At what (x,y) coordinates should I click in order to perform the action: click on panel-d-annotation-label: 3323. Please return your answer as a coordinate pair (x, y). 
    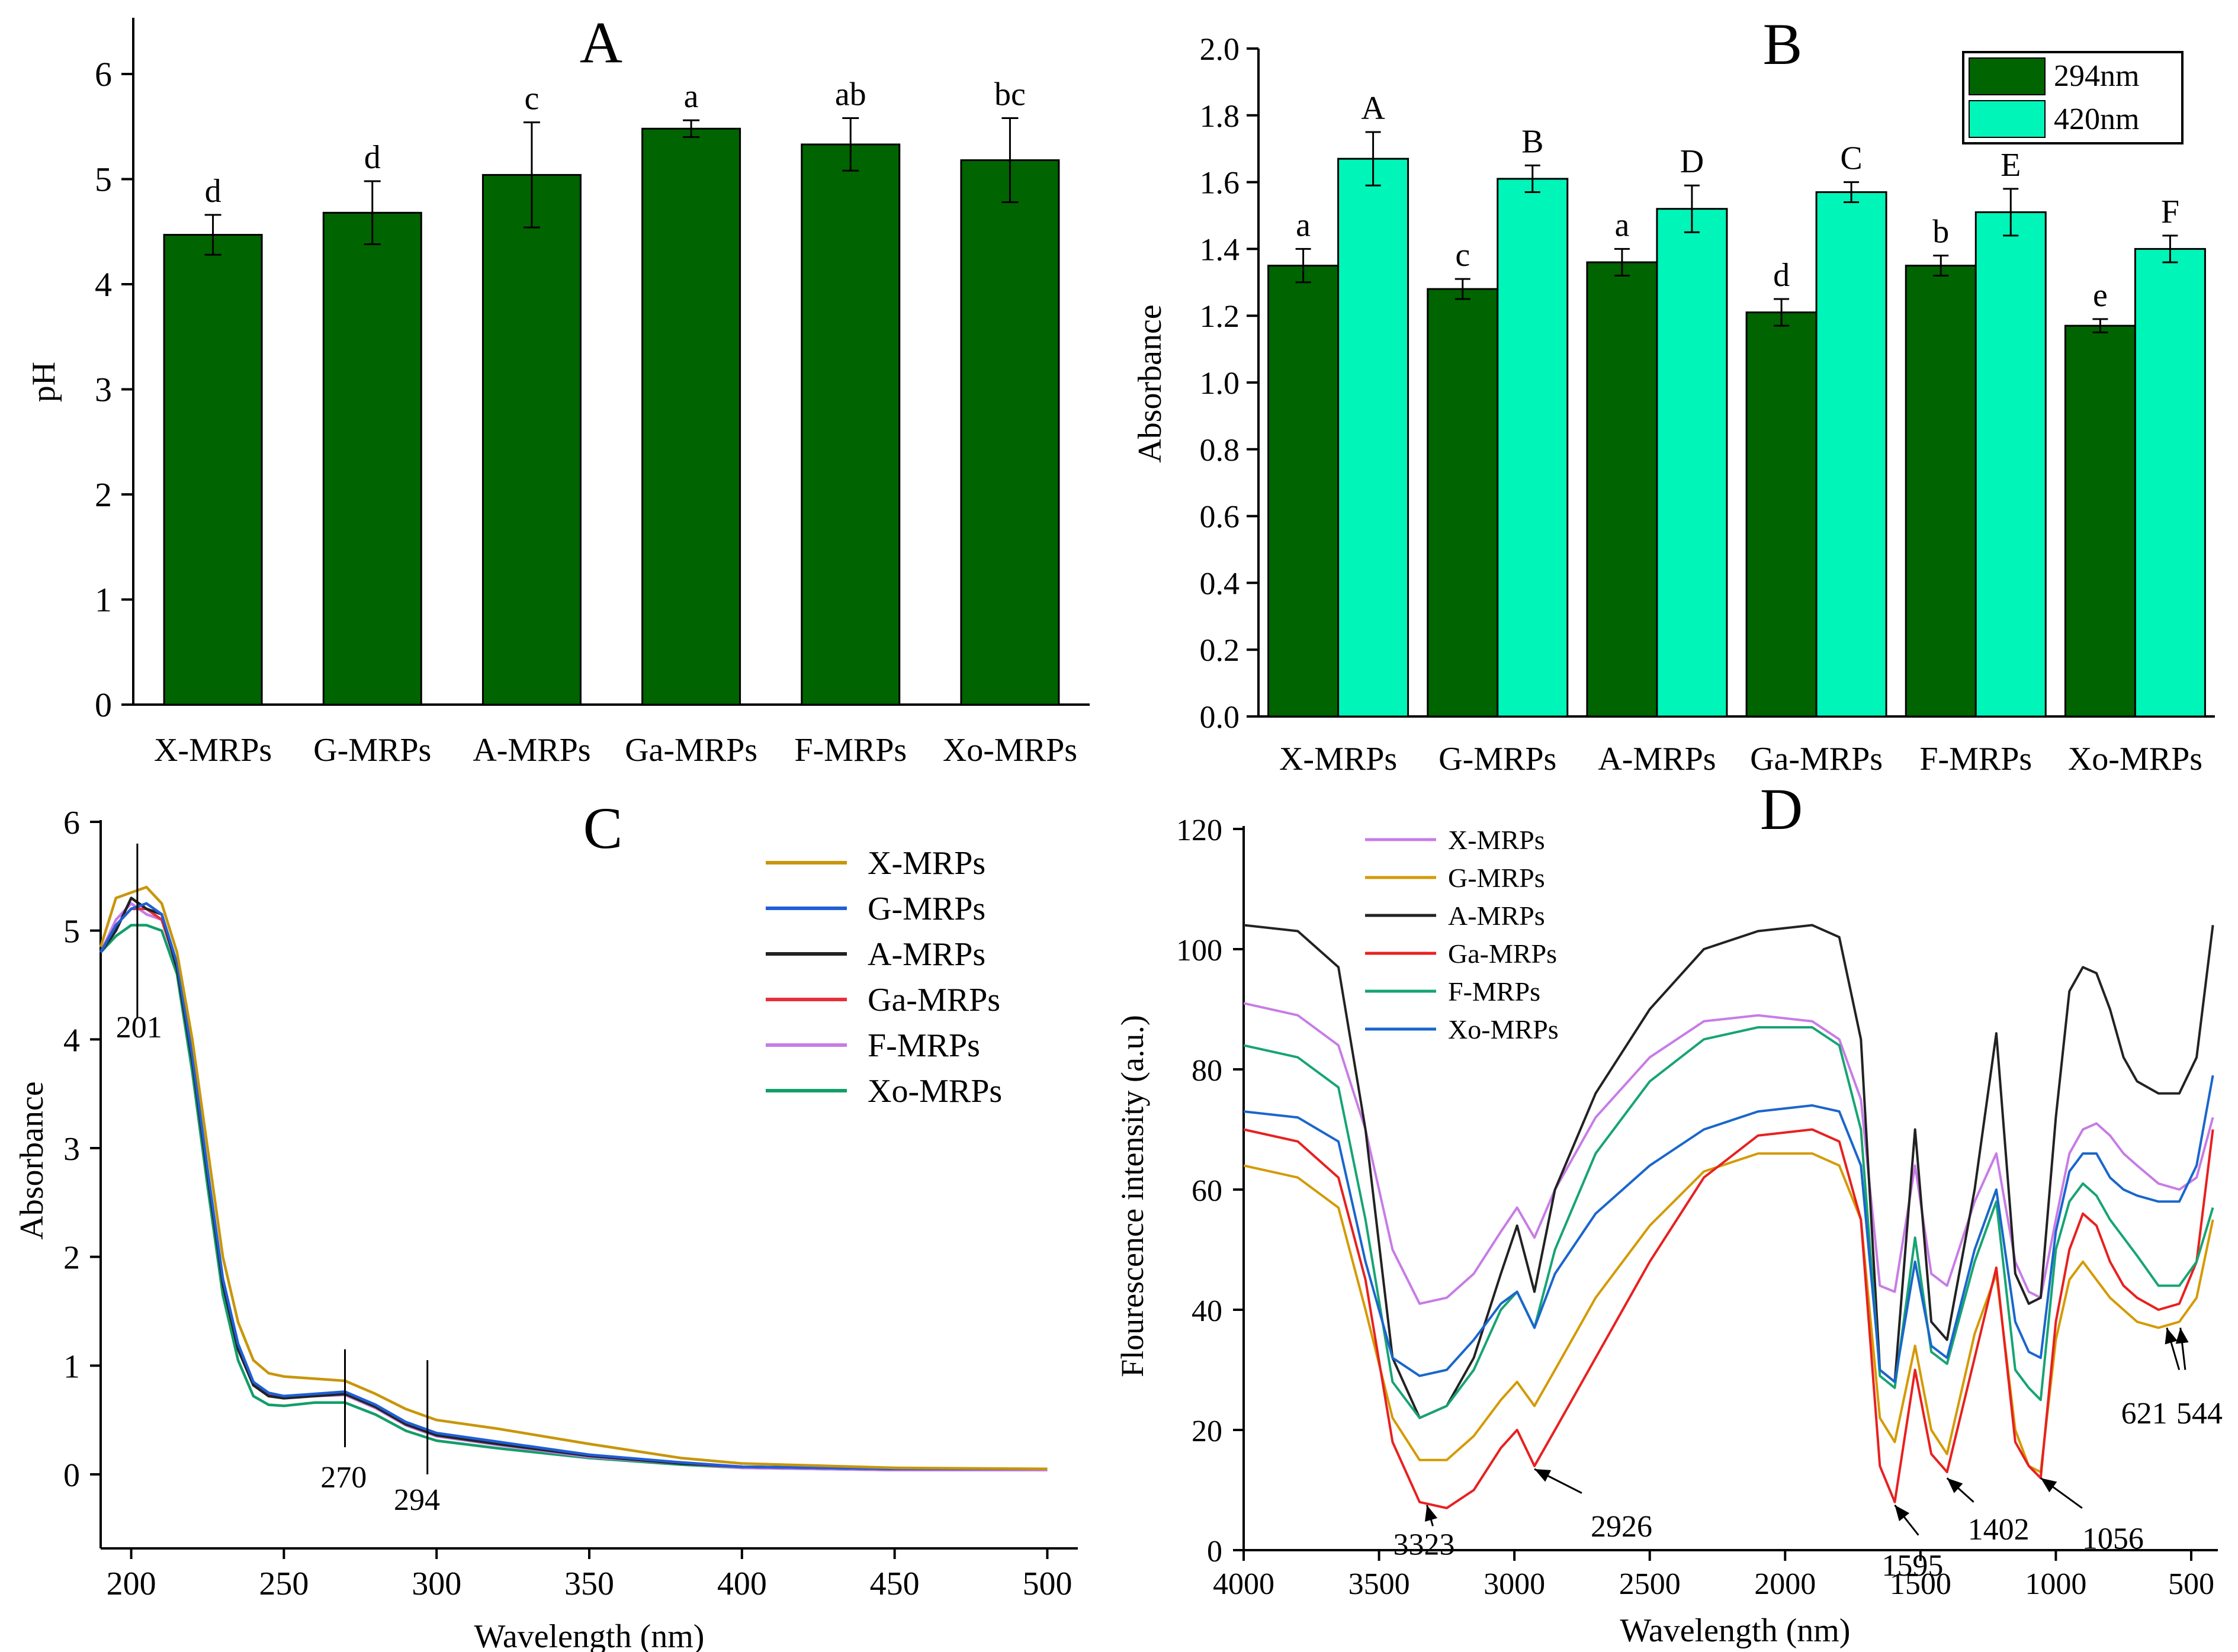
    Looking at the image, I should click on (1423, 1544).